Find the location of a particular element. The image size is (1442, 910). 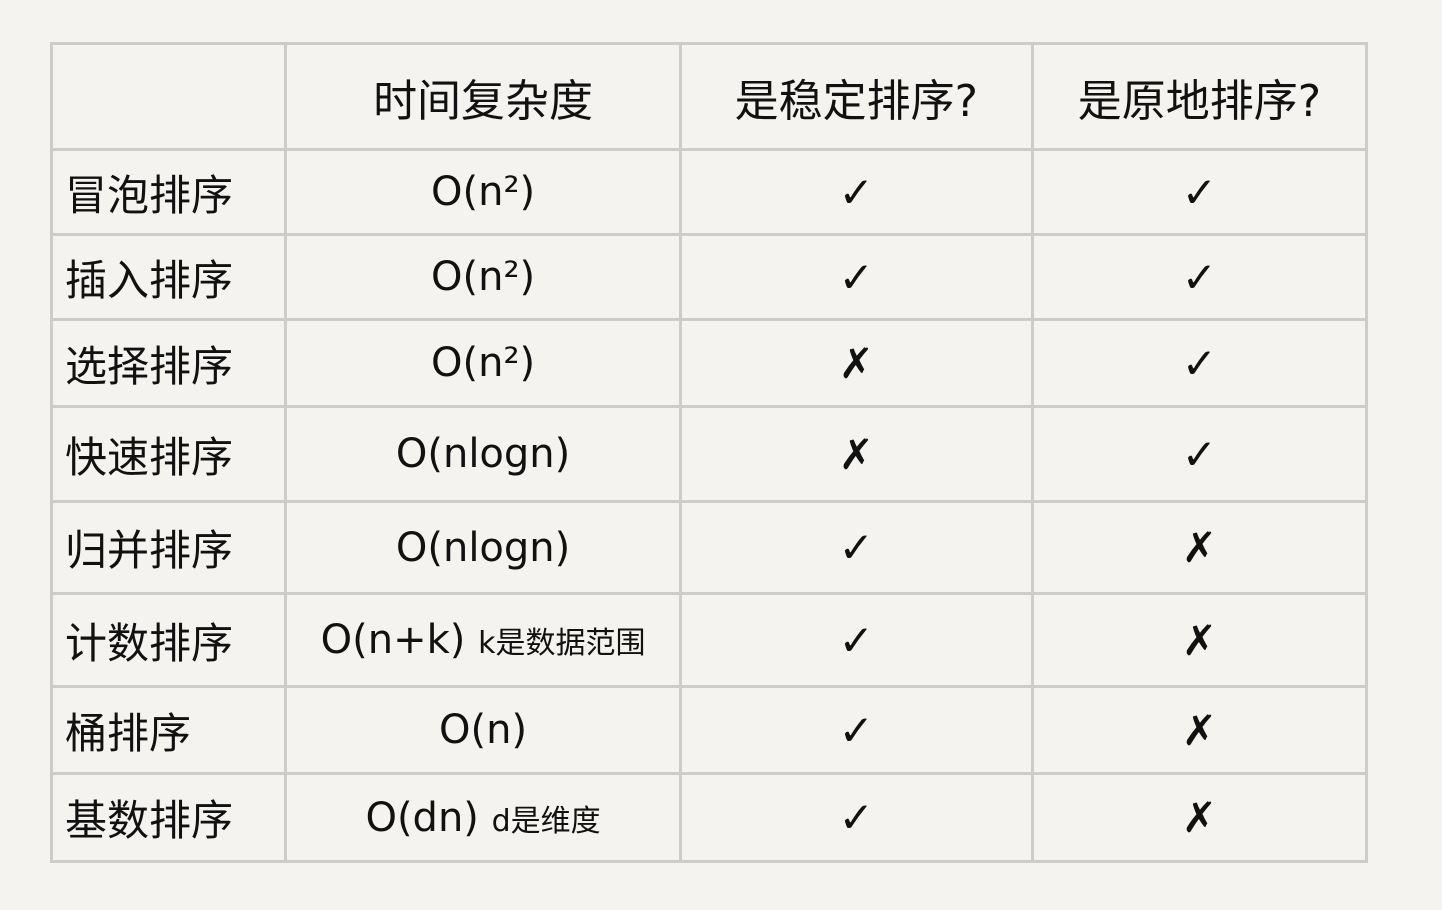

table-row: 计数排序 O(n+k) k是数据范围 ✓ ✗ is located at coordinates (709, 640).